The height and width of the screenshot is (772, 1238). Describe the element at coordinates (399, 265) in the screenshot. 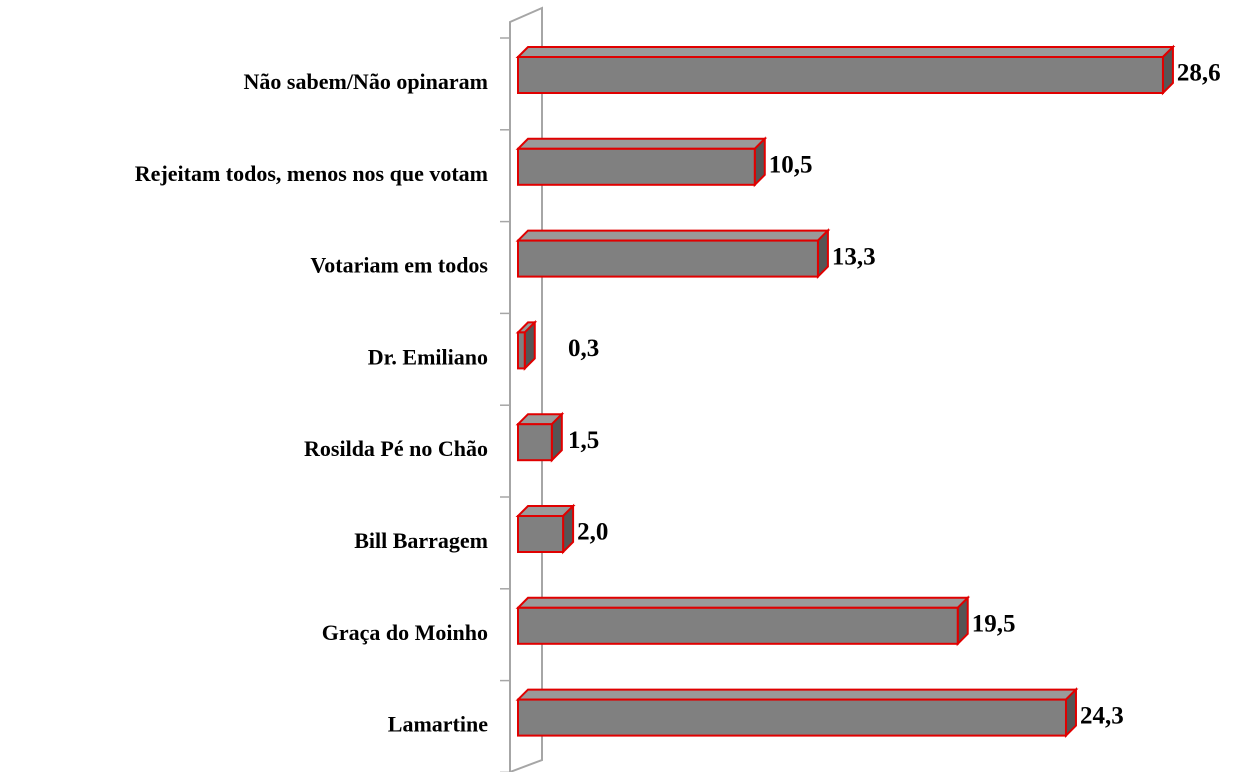

I see `category-label: Votariam em todos` at that location.